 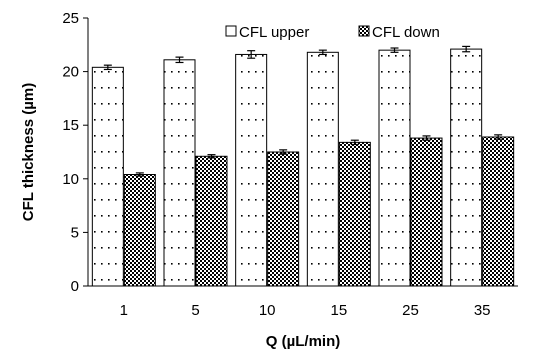 I want to click on y-axis-title: CFL thickness (µm), so click(x=28, y=152).